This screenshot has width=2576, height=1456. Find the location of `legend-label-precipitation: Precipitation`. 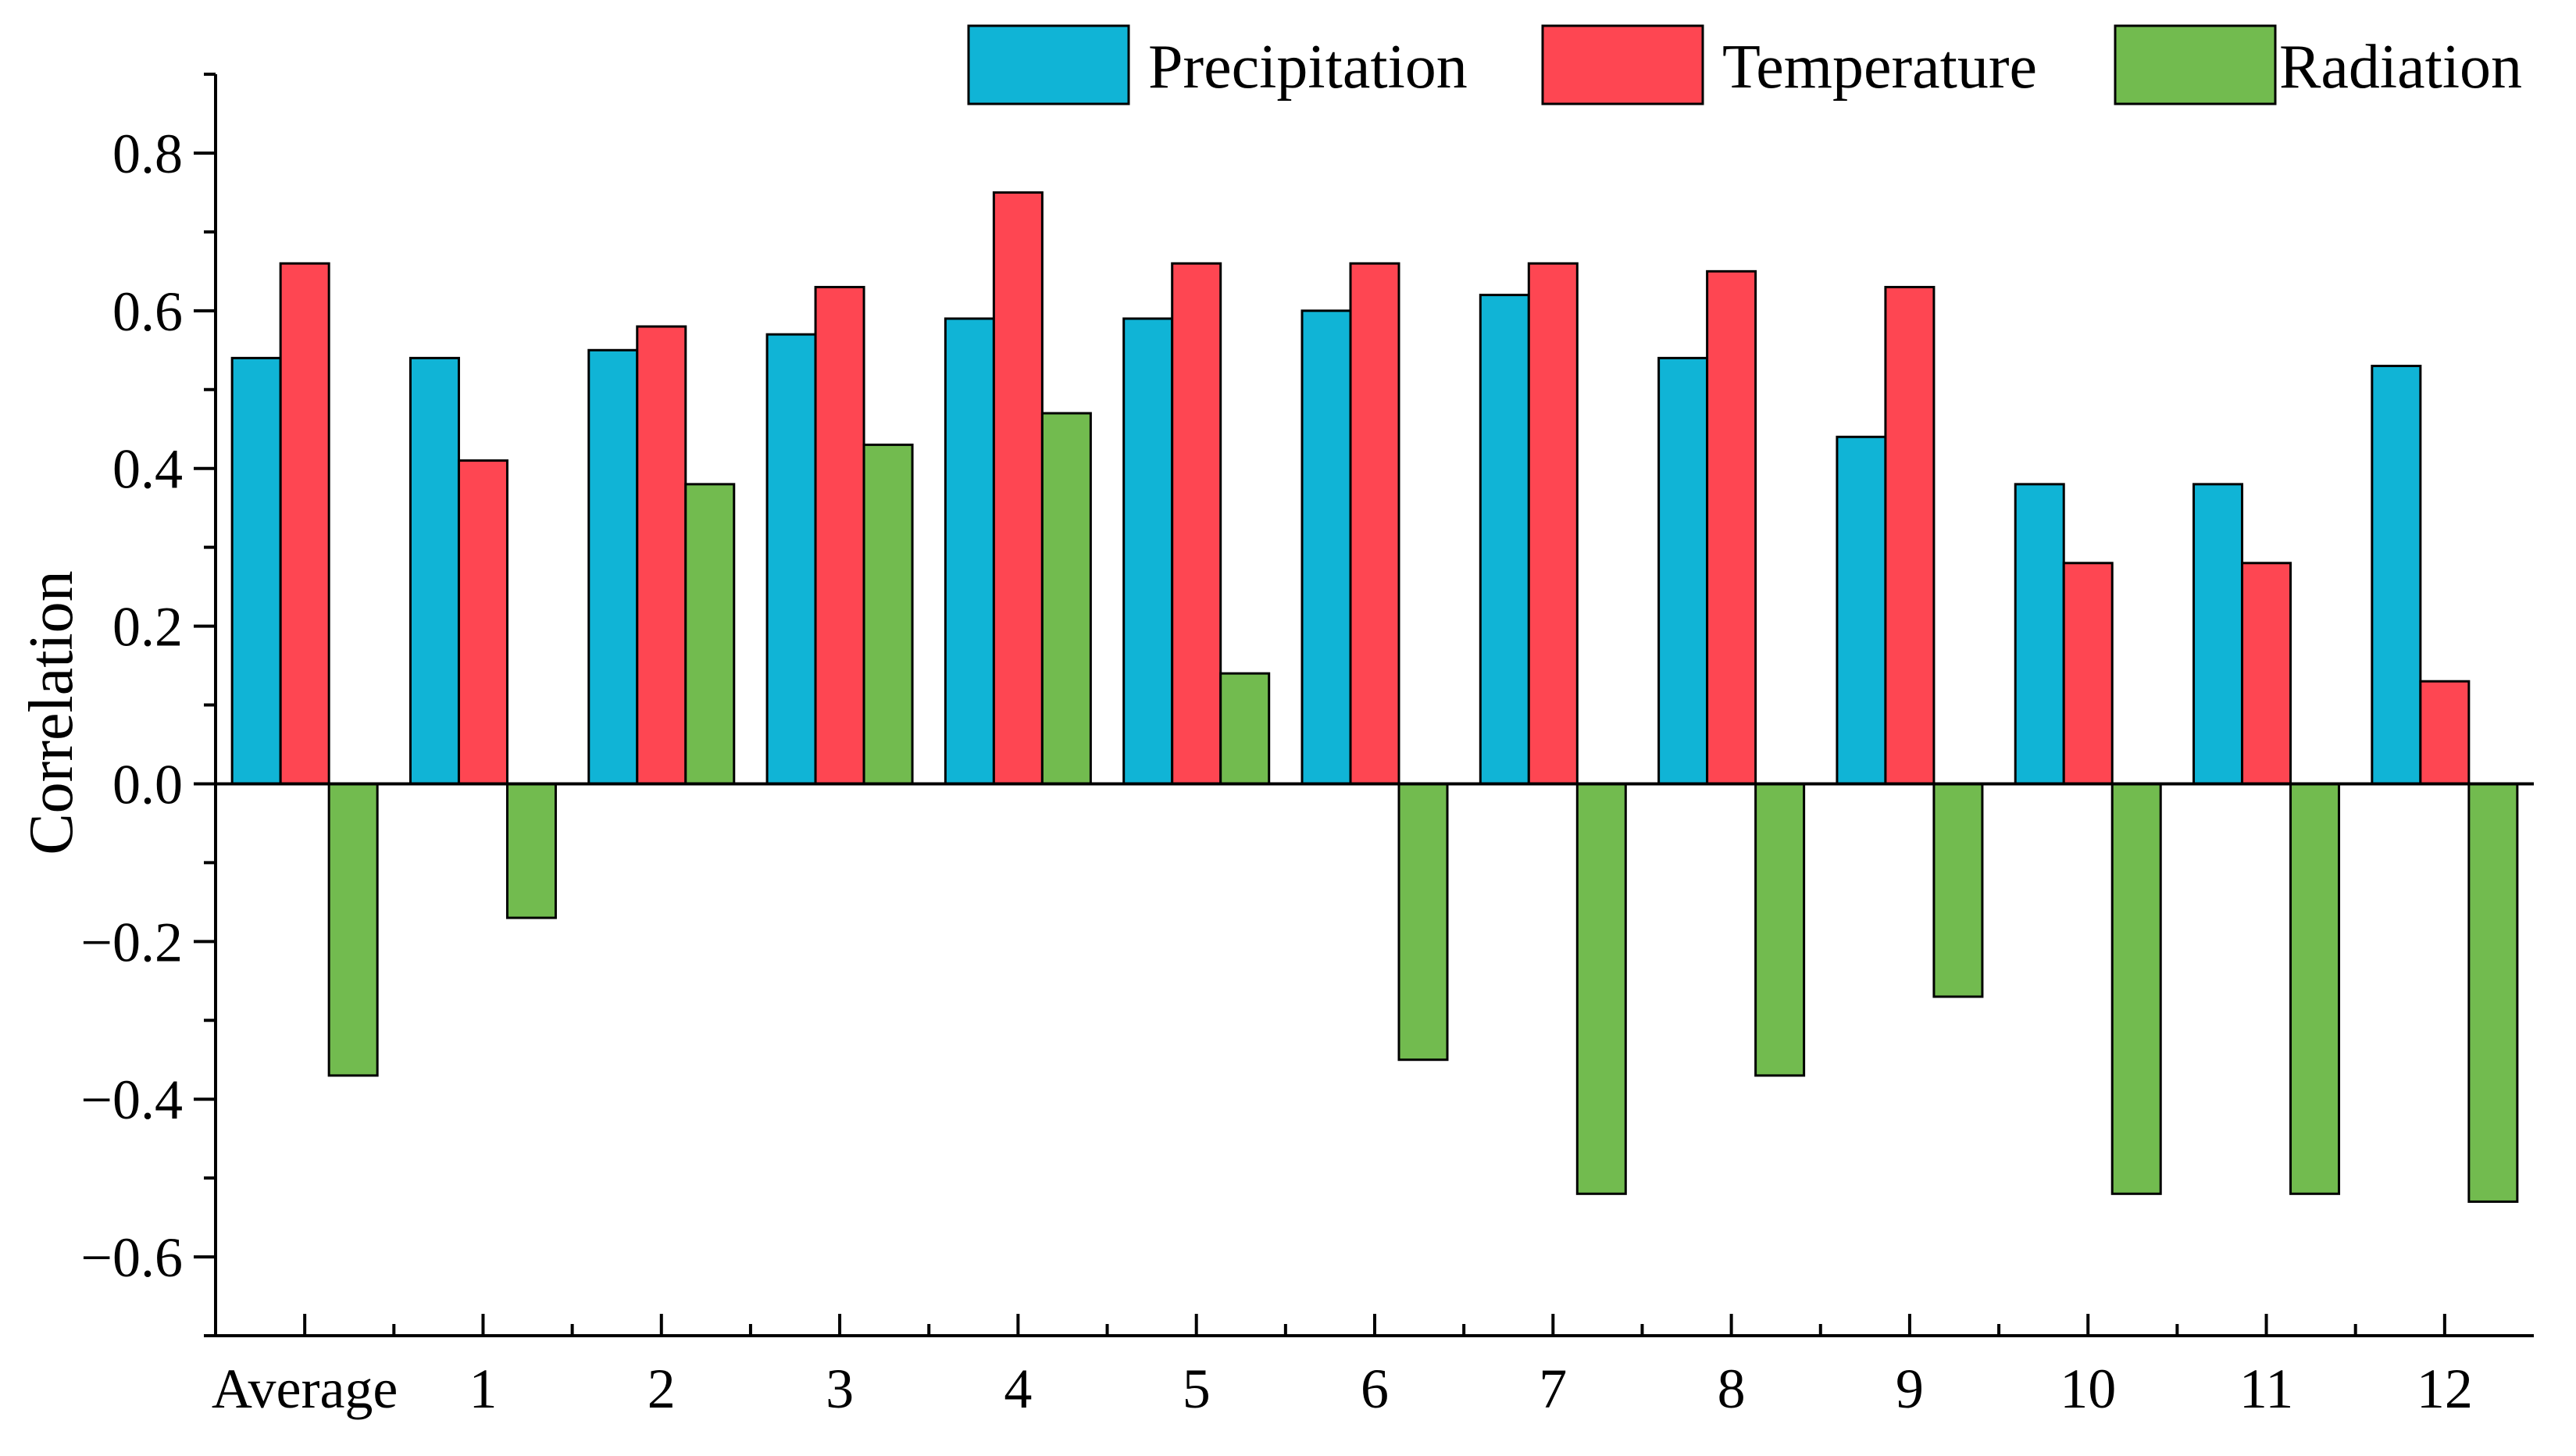

legend-label-precipitation: Precipitation is located at coordinates (1308, 67).